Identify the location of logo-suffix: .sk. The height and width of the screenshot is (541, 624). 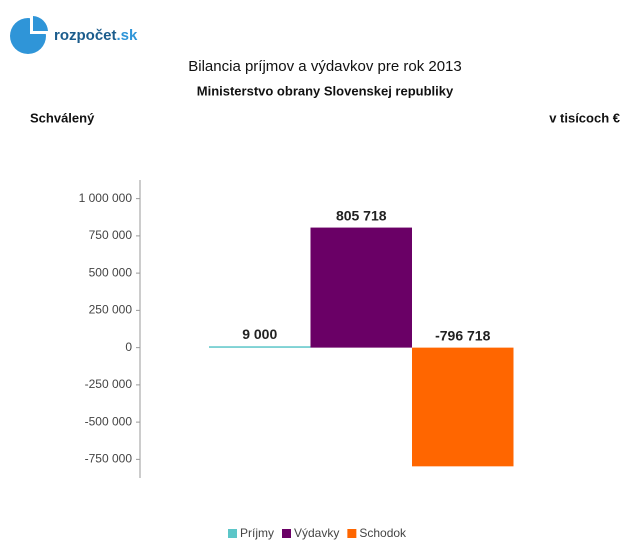
(128, 35).